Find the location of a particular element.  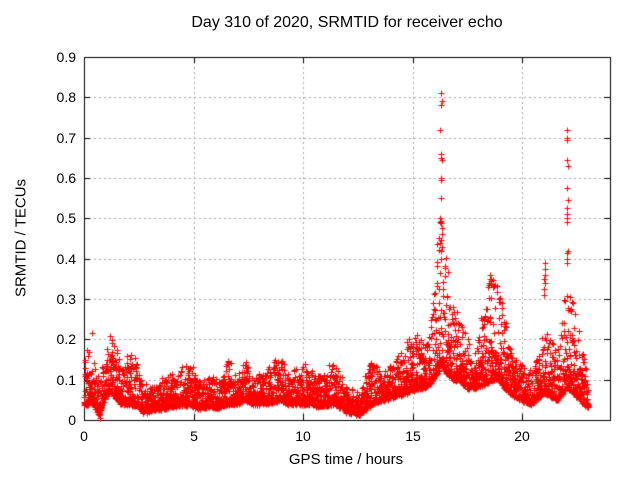

y-tick-label: 0.2 is located at coordinates (66, 339).